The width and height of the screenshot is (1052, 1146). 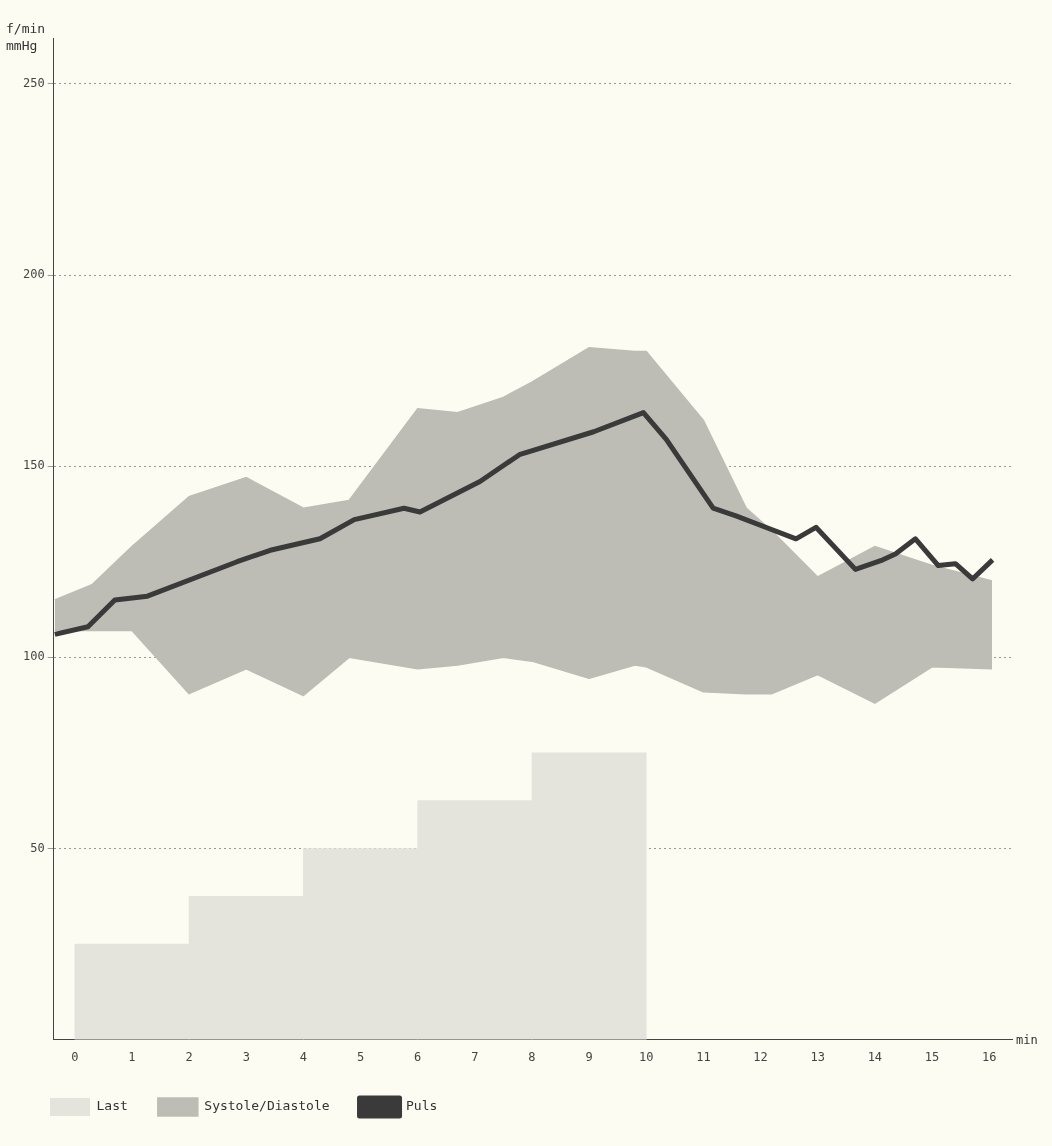 What do you see at coordinates (418, 1056) in the screenshot?
I see `x-tick-label: 6` at bounding box center [418, 1056].